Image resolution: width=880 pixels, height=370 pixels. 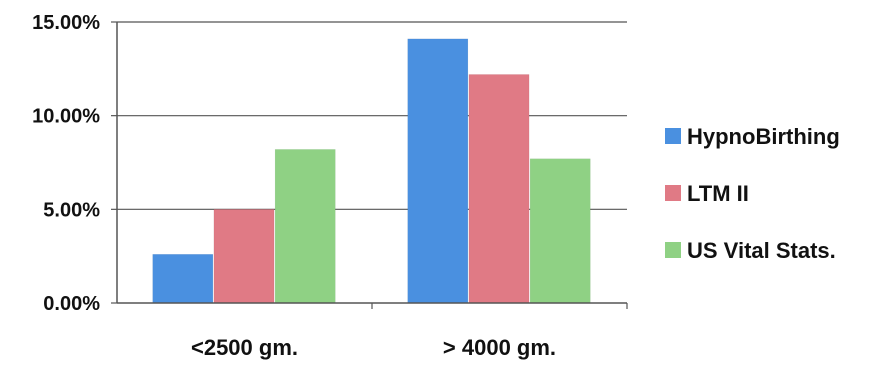 What do you see at coordinates (71, 304) in the screenshot?
I see `y-tick-label: 0.00%` at bounding box center [71, 304].